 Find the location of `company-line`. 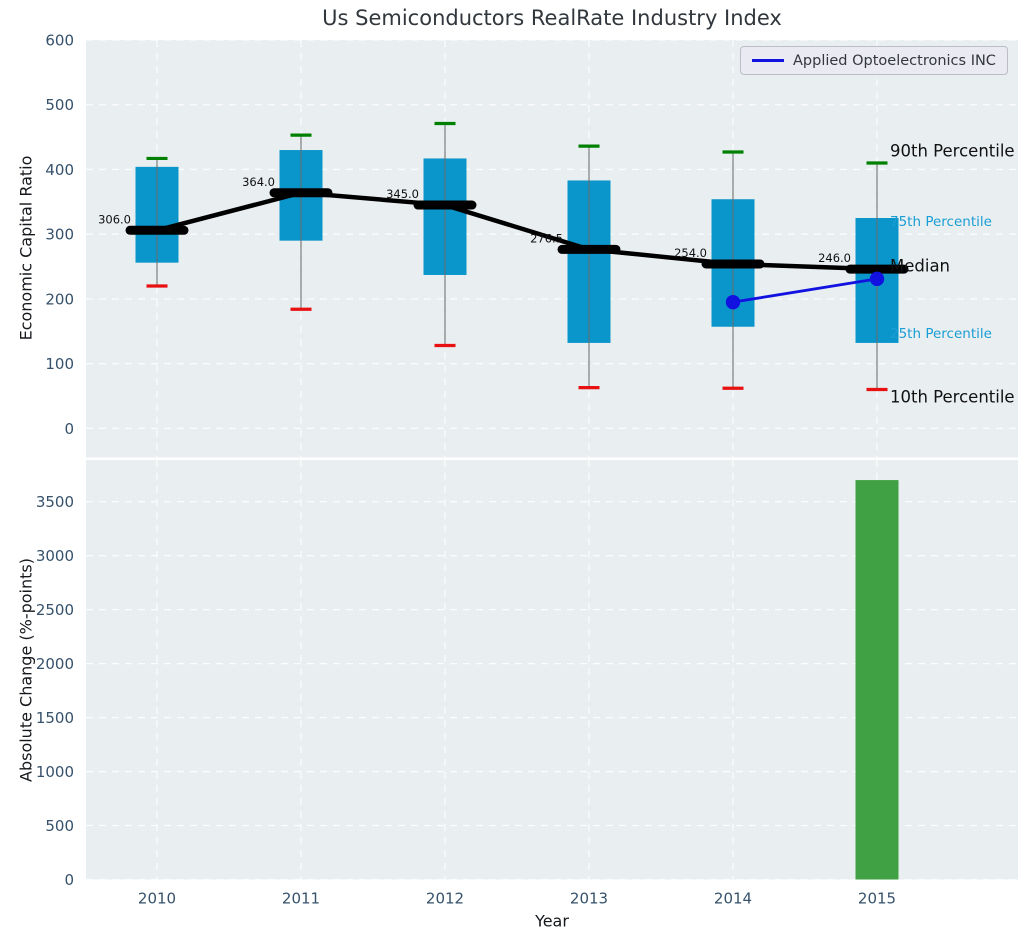

company-line is located at coordinates (805, 290).